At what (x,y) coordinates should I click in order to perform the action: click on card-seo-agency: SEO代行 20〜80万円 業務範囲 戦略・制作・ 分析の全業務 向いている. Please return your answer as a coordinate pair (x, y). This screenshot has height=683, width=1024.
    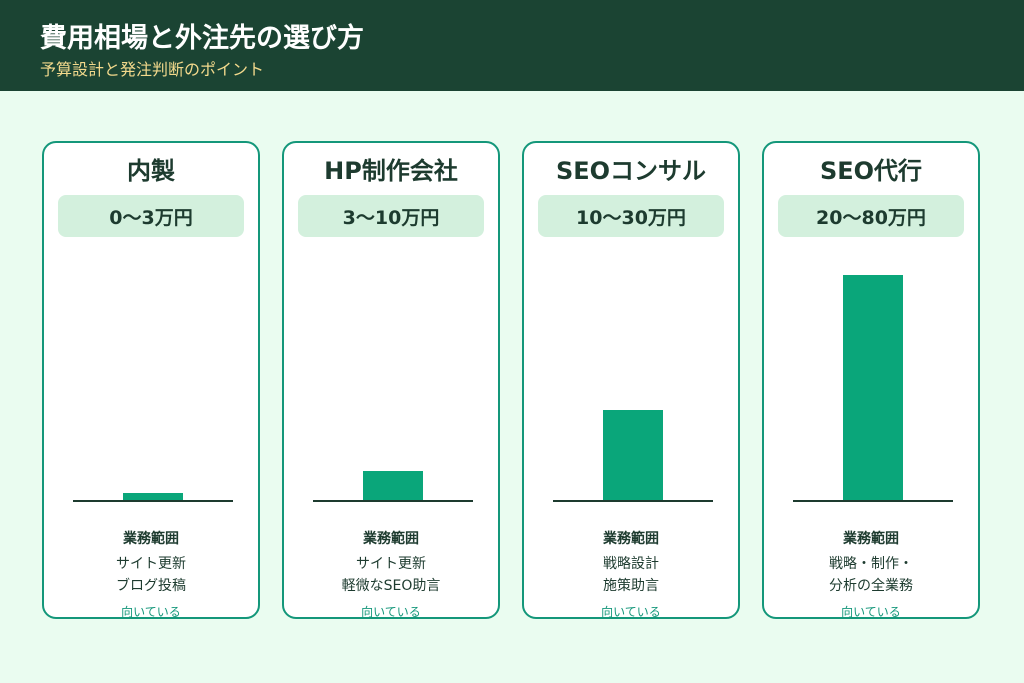
    Looking at the image, I should click on (871, 380).